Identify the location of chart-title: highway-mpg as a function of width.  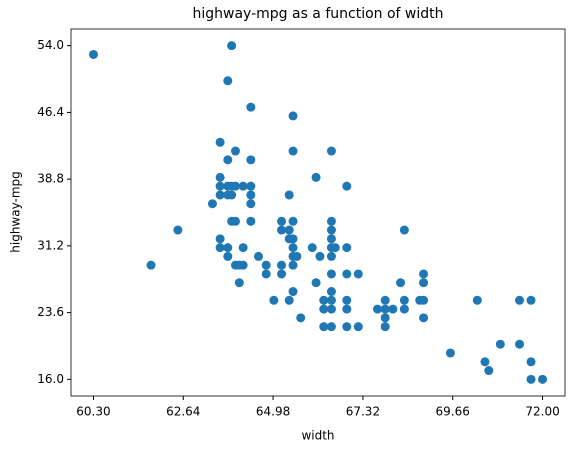
(317, 14).